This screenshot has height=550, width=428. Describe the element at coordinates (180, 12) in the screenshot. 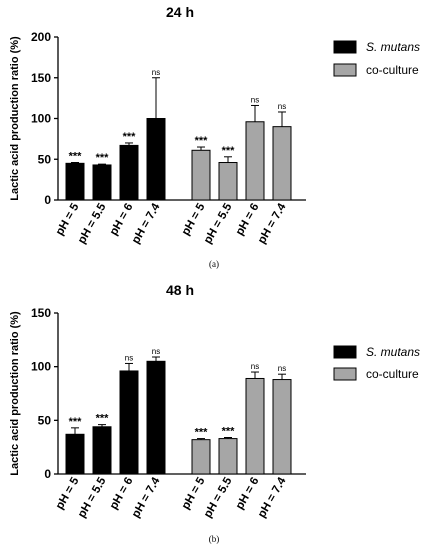

I see `chart-title: 24 h` at that location.